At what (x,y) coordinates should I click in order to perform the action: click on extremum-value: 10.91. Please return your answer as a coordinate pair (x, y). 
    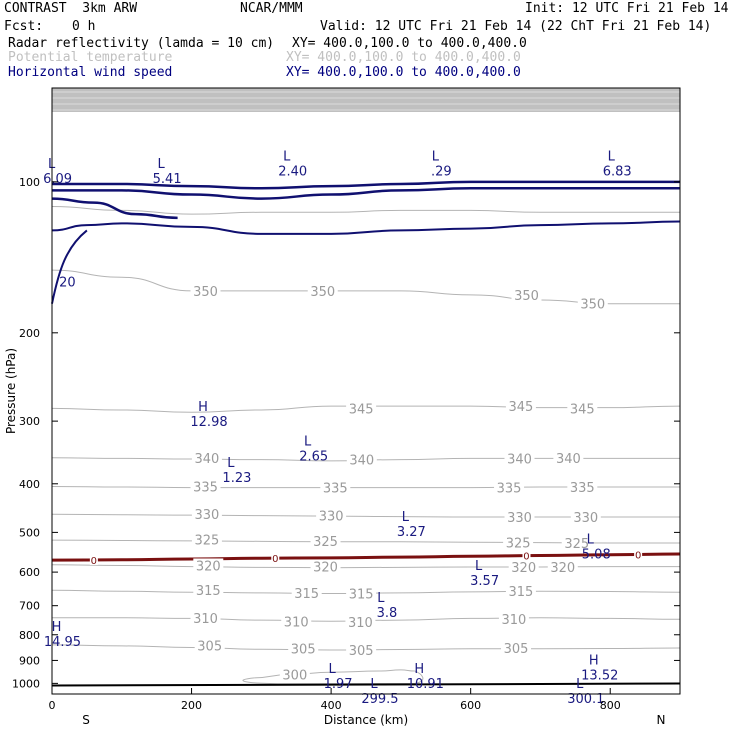
    Looking at the image, I should click on (425, 684).